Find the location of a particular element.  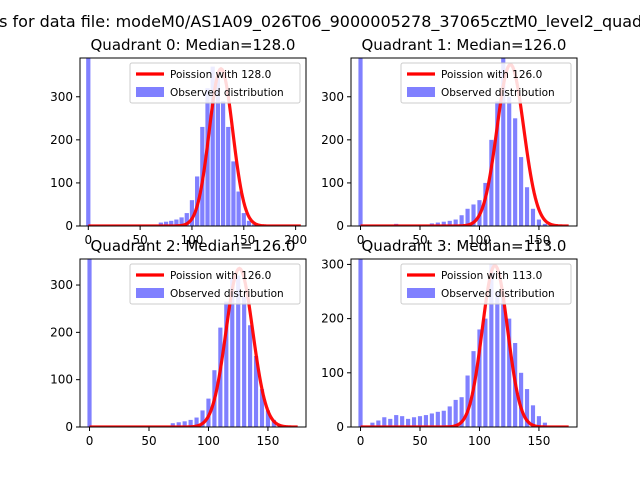

legend-label-poisson: Poission with 128.0 is located at coordinates (220, 75).